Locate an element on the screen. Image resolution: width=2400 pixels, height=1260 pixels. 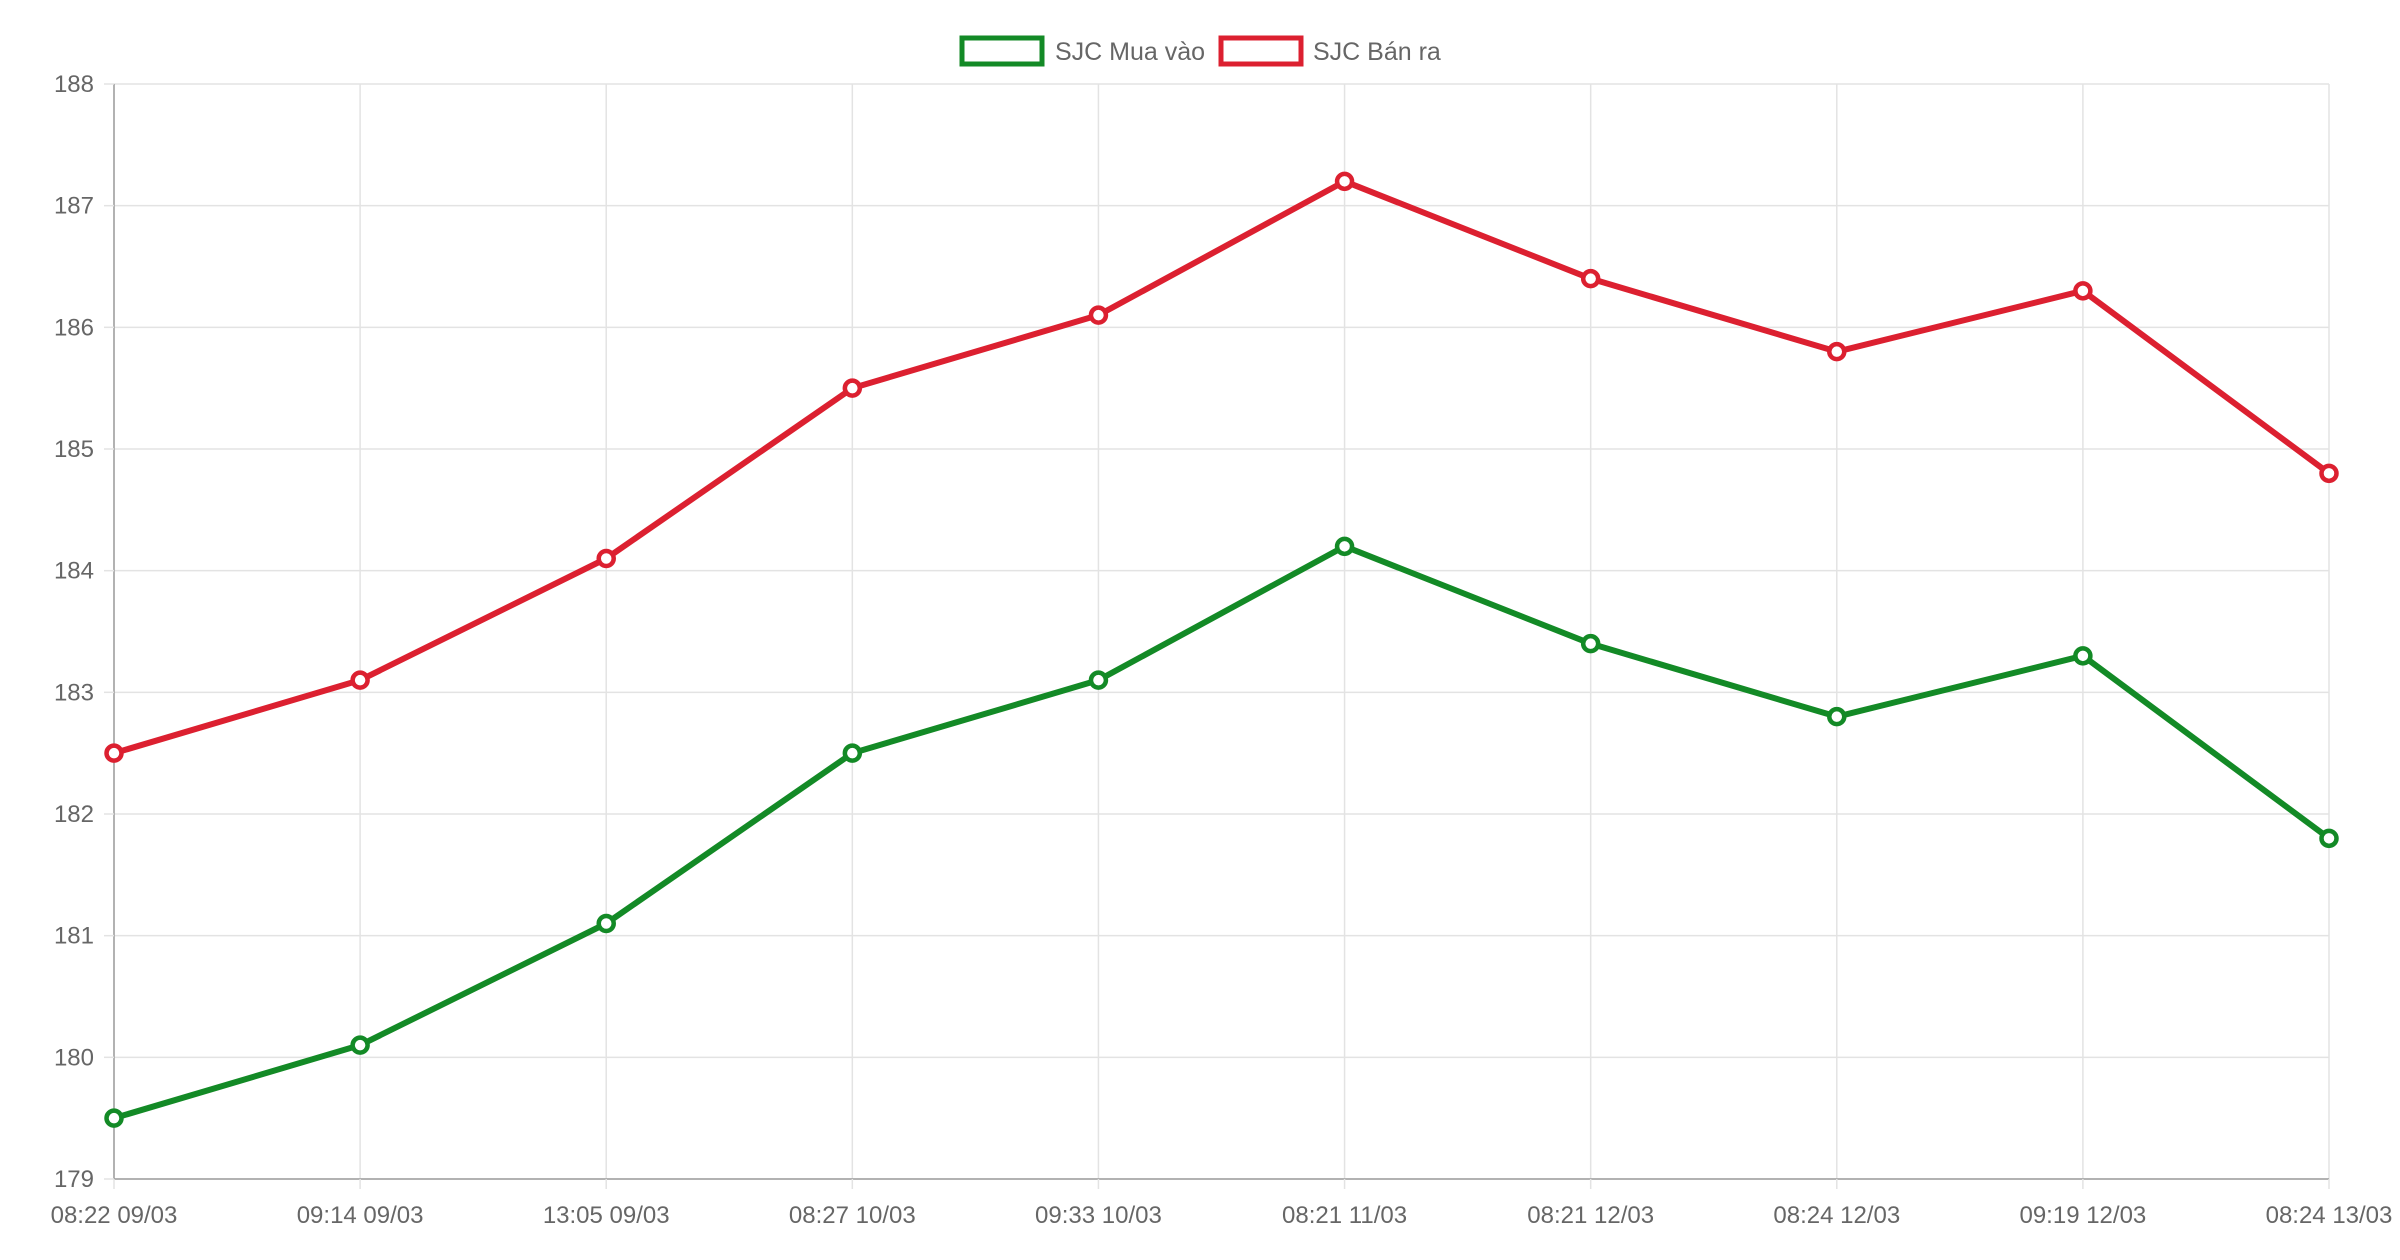
x-tick-label: 08:27 10/03 is located at coordinates (852, 1215).